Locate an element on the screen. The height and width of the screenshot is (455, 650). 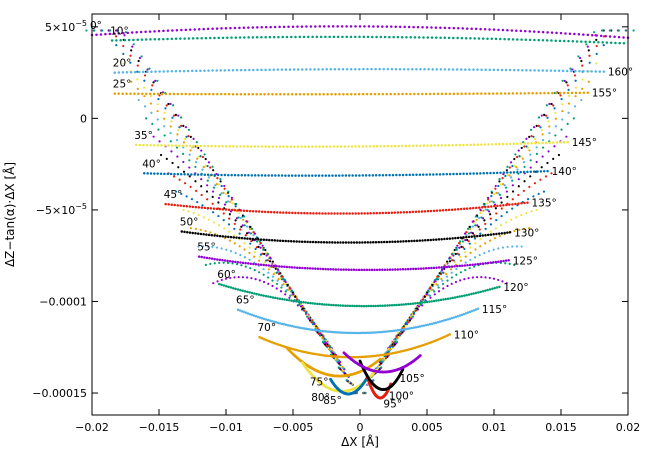
curve-series is located at coordinates (349, 386).